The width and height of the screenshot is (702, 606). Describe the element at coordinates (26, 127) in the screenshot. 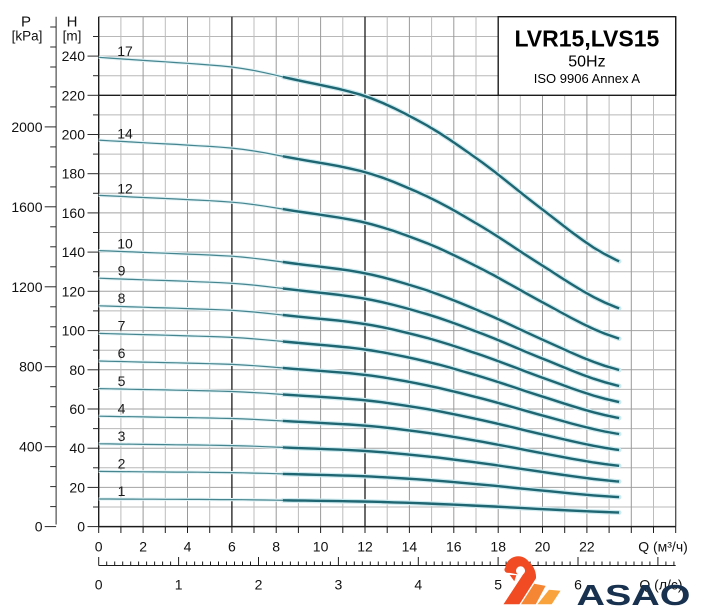

I see `svg-text: 2000` at that location.